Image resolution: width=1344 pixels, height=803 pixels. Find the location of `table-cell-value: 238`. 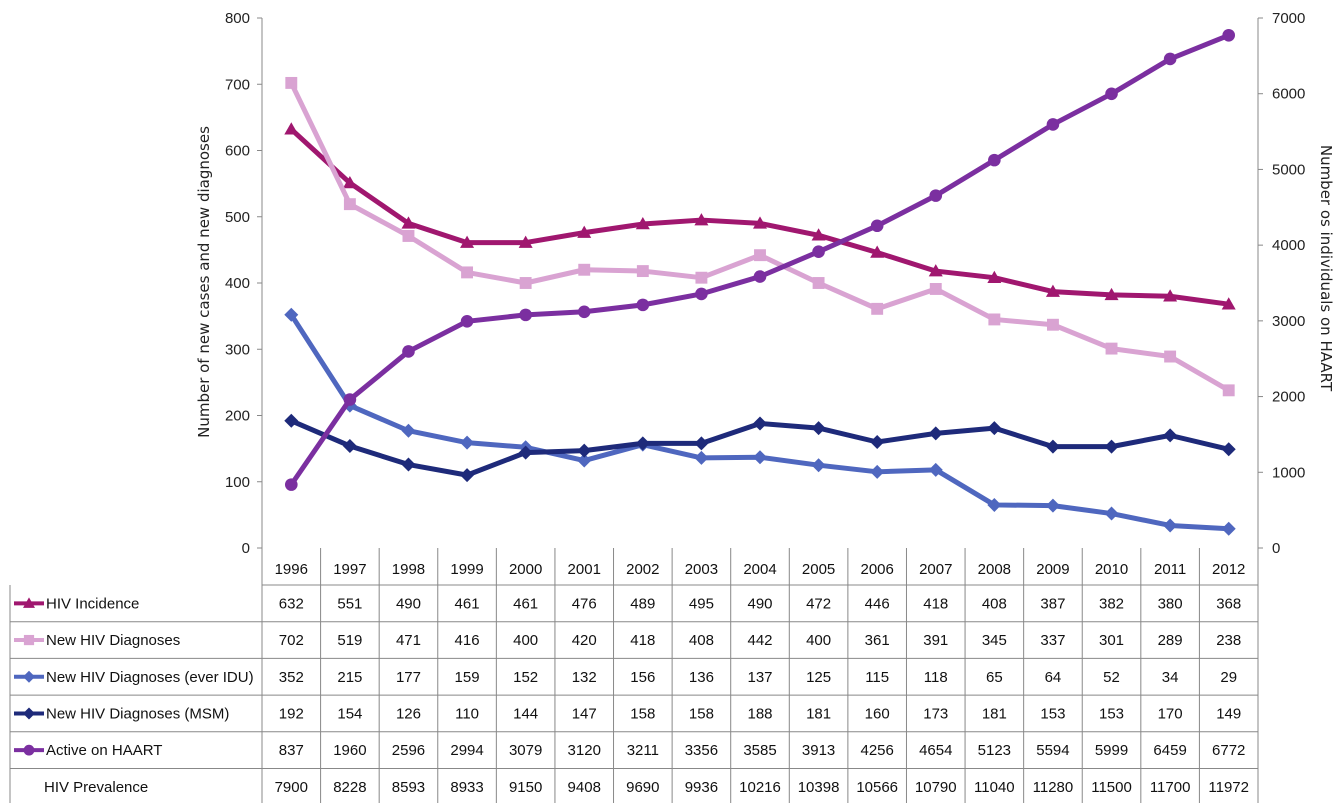

table-cell-value: 238 is located at coordinates (1228, 640).